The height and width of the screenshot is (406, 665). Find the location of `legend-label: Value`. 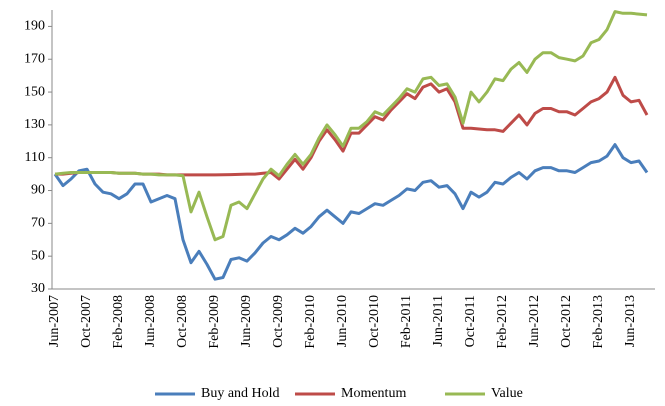

legend-label: Value is located at coordinates (507, 393).